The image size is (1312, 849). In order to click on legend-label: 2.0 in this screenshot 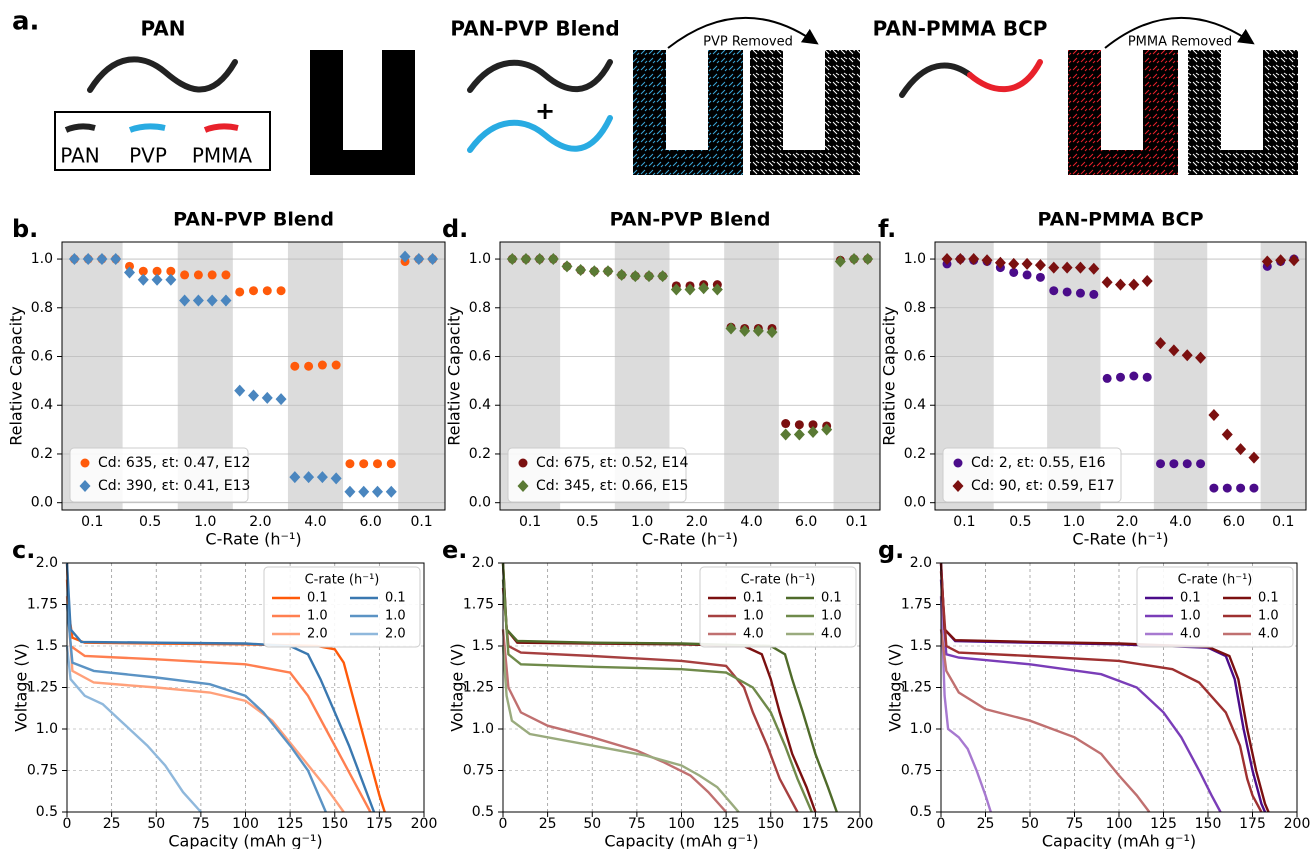, I will do `click(395, 634)`.